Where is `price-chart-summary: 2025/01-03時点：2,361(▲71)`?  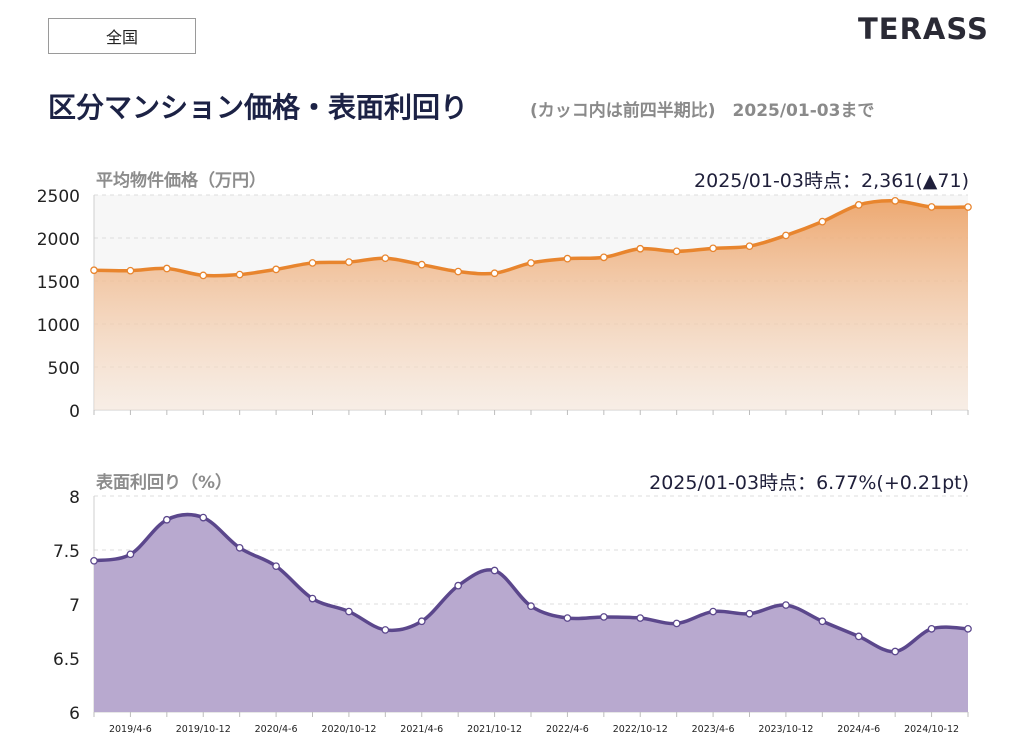 price-chart-summary: 2025/01-03時点：2,361(▲71) is located at coordinates (831, 181).